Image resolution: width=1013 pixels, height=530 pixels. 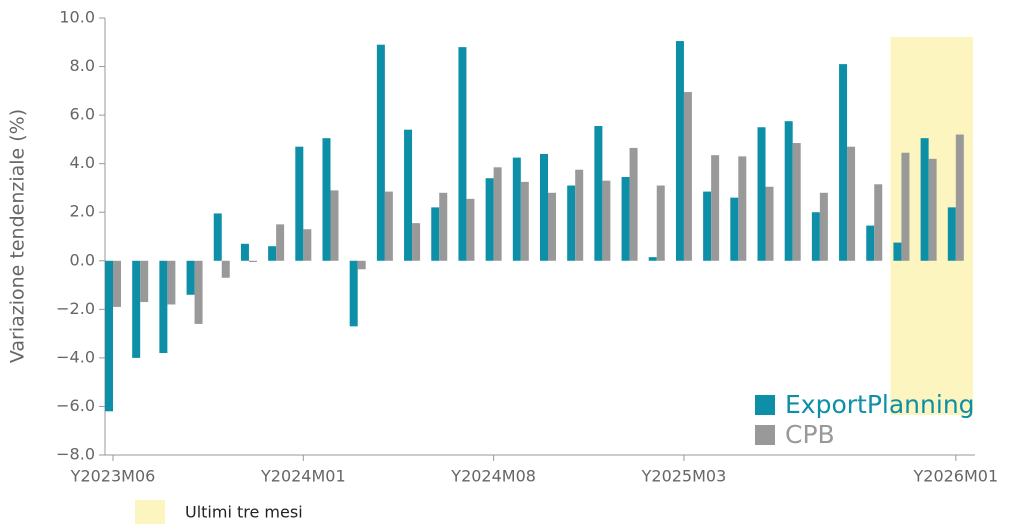 What do you see at coordinates (82, 162) in the screenshot?
I see `y-tick-label: 4.0` at bounding box center [82, 162].